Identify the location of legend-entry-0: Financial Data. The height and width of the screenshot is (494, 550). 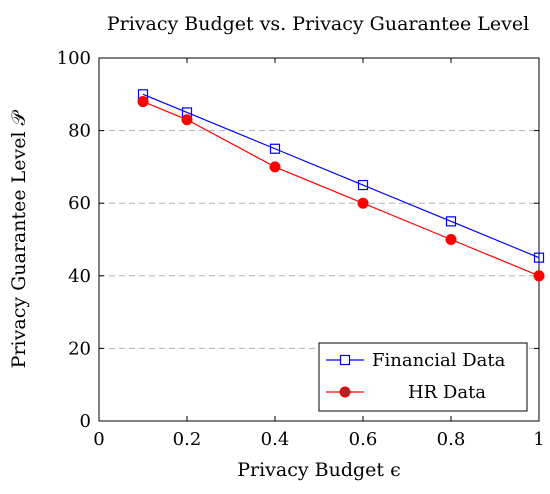
(416, 360).